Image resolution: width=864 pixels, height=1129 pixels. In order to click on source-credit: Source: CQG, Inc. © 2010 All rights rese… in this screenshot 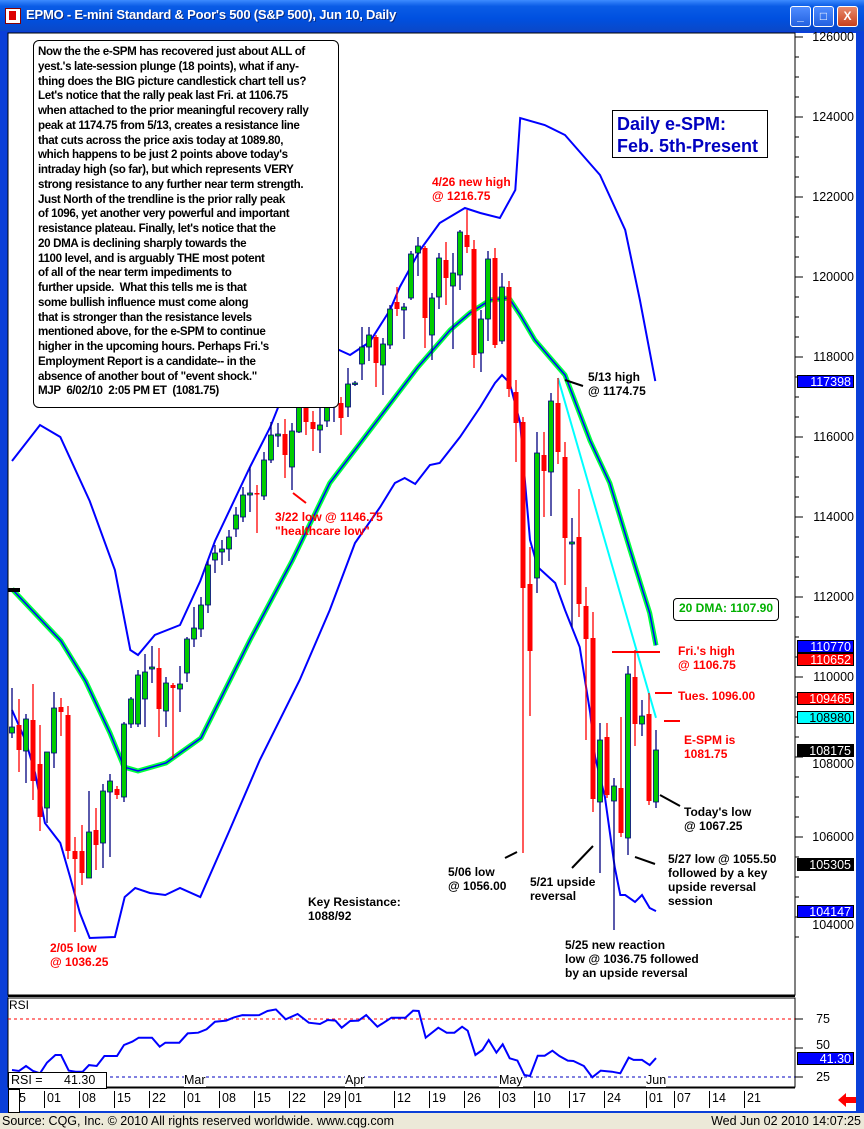, I will do `click(198, 1121)`.